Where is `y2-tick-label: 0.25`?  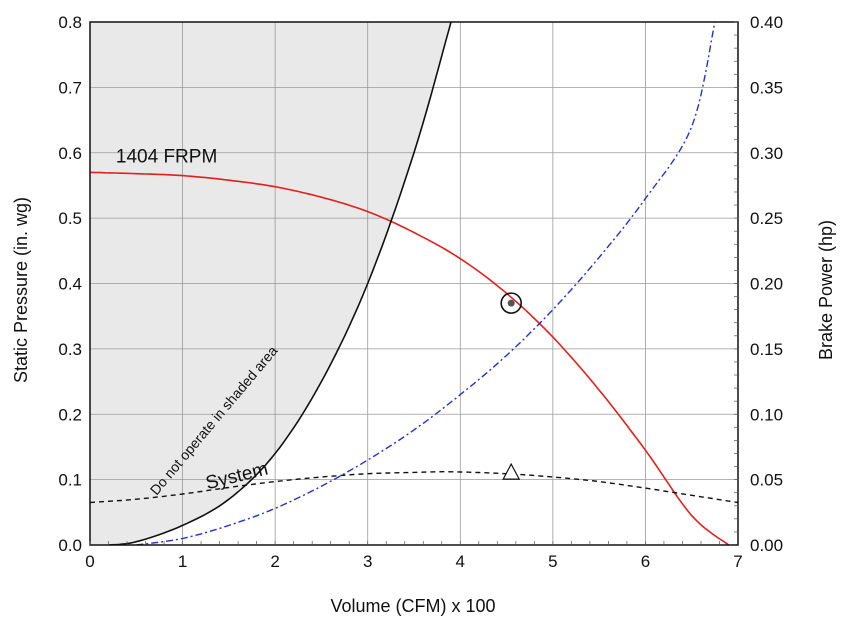
y2-tick-label: 0.25 is located at coordinates (766, 218).